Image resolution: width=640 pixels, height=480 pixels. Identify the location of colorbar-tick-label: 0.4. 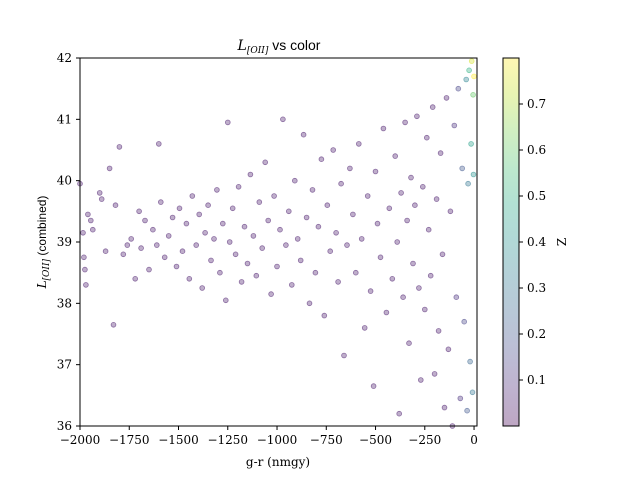
(536, 242).